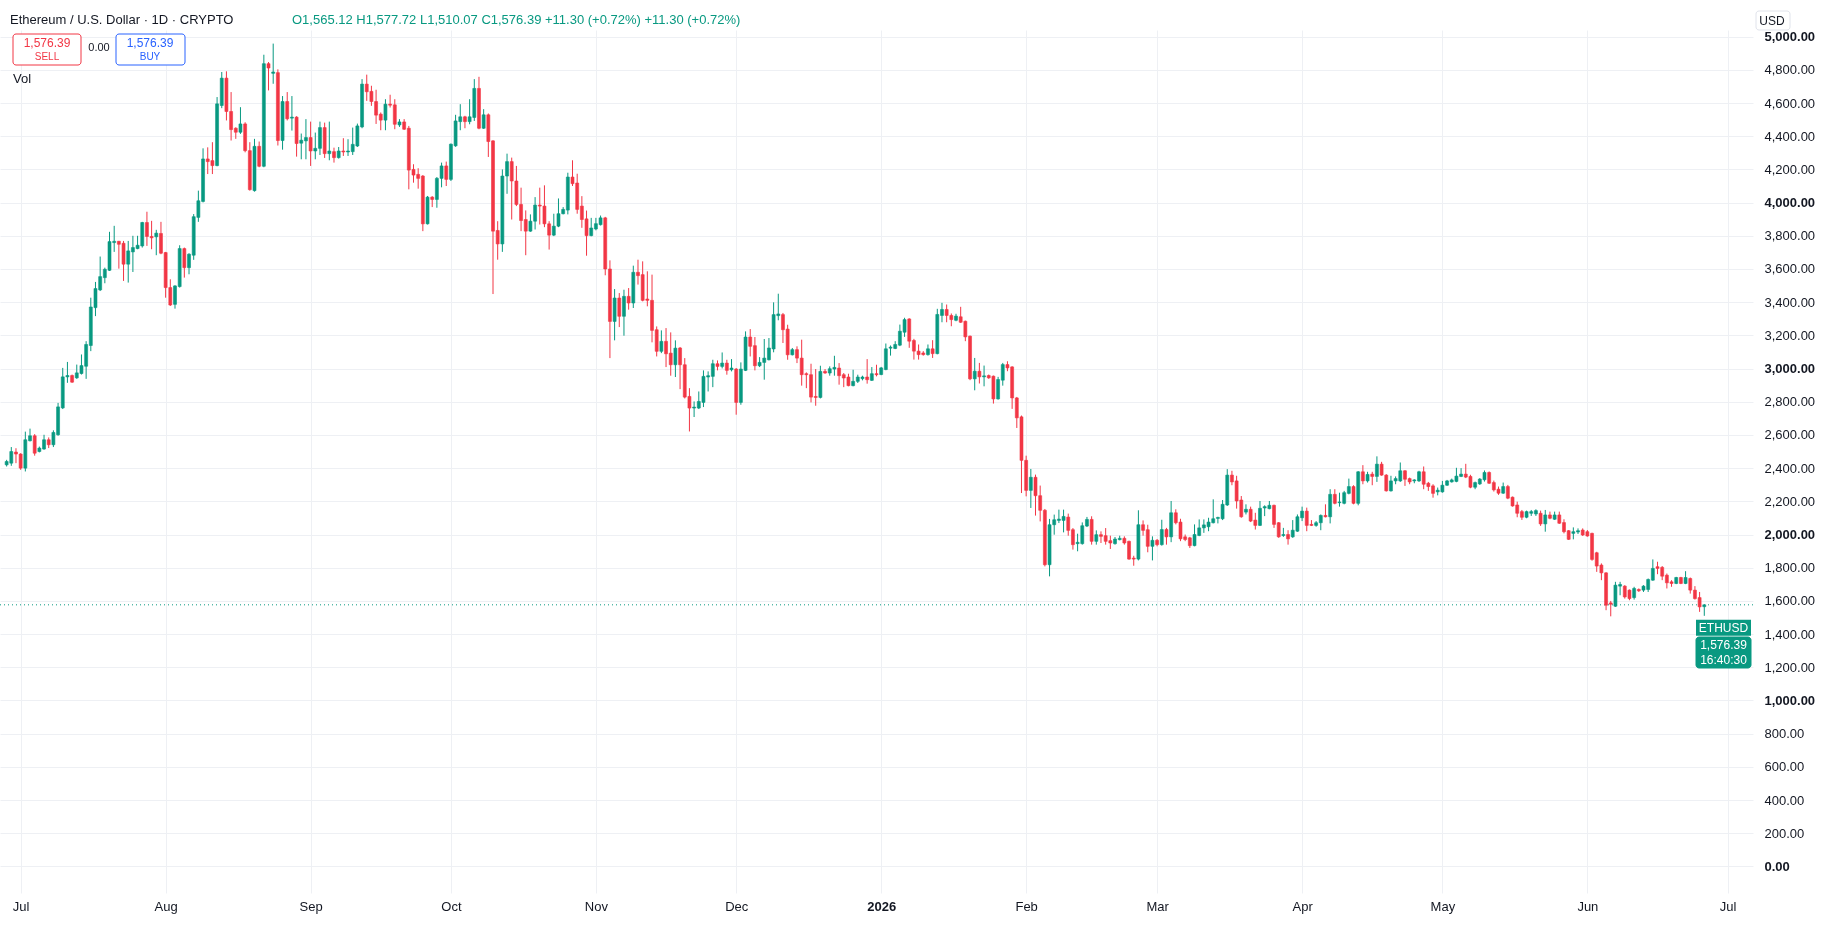 The width and height of the screenshot is (1823, 926). What do you see at coordinates (99, 47) in the screenshot?
I see `annotation: 0.00` at bounding box center [99, 47].